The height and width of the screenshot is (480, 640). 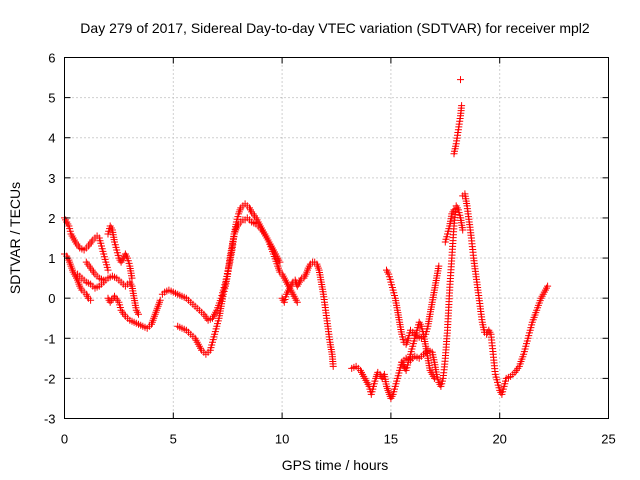 What do you see at coordinates (335, 465) in the screenshot?
I see `x-axis-label: GPS time / hours` at bounding box center [335, 465].